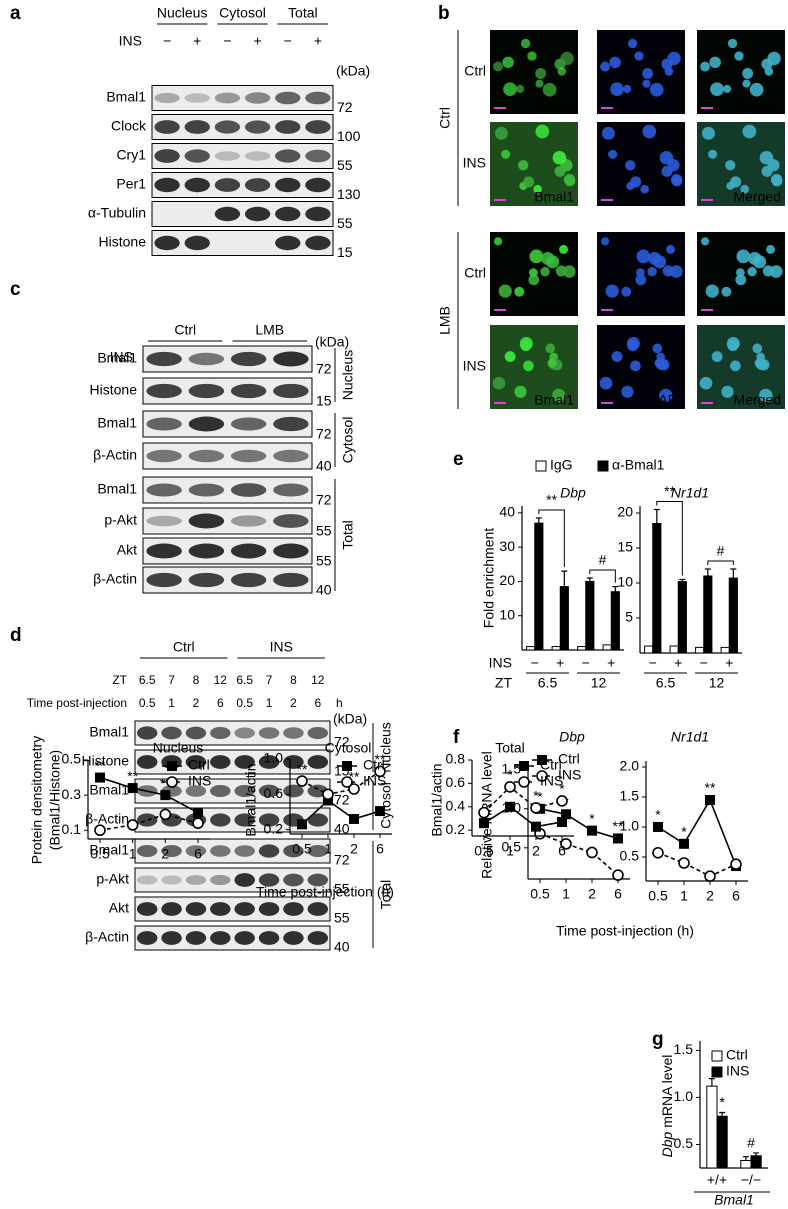 The height and width of the screenshot is (1209, 788). What do you see at coordinates (37, 800) in the screenshot?
I see `y-axis-label: Protein densitometry` at bounding box center [37, 800].